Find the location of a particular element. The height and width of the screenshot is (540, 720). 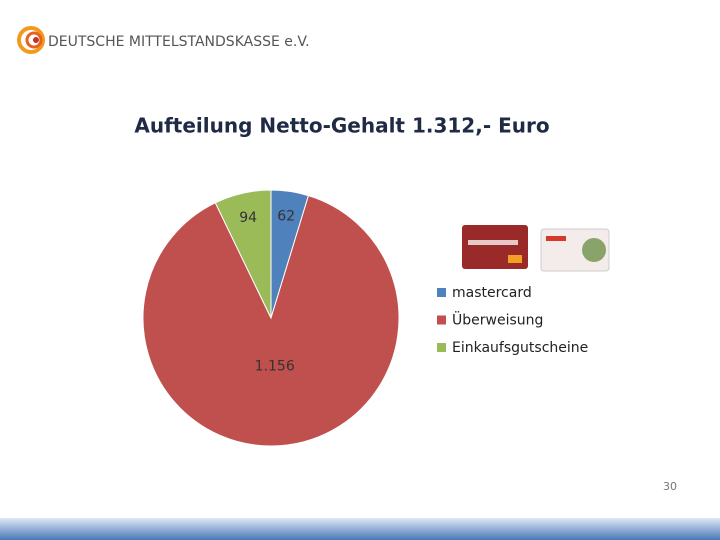

legend-label: Überweisung is located at coordinates (497, 320).